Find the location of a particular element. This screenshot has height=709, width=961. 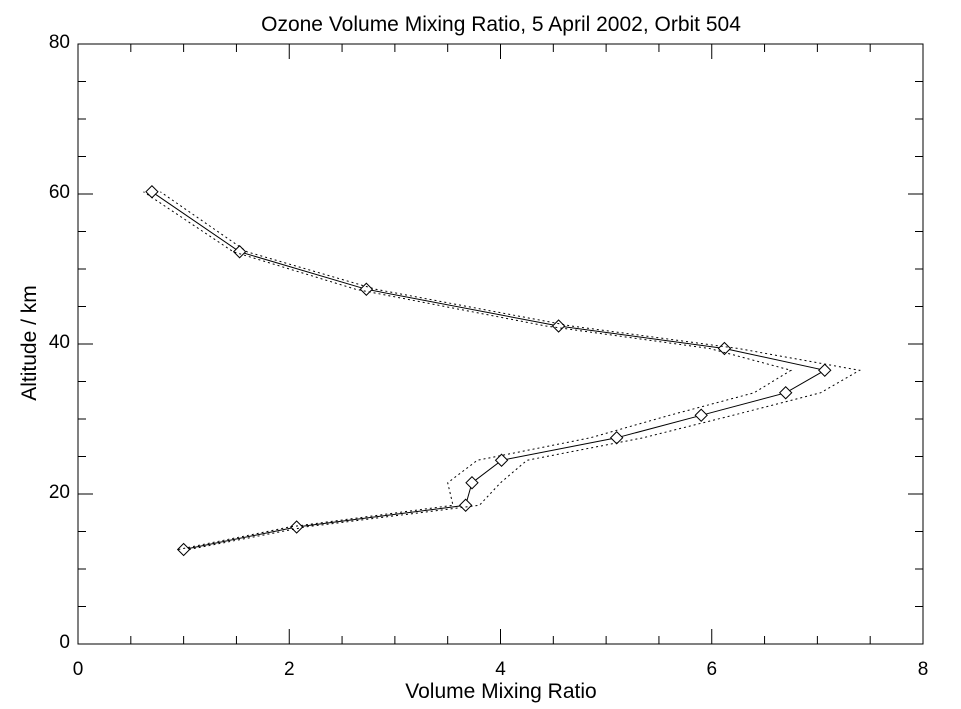

x-tick-label: 2 is located at coordinates (289, 669).